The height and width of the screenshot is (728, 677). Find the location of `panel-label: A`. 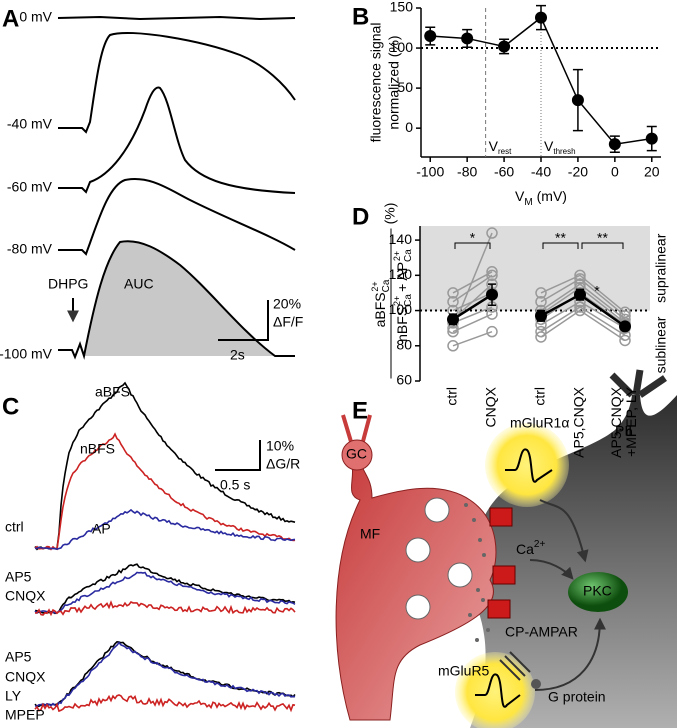

panel-label: A is located at coordinates (10, 18).